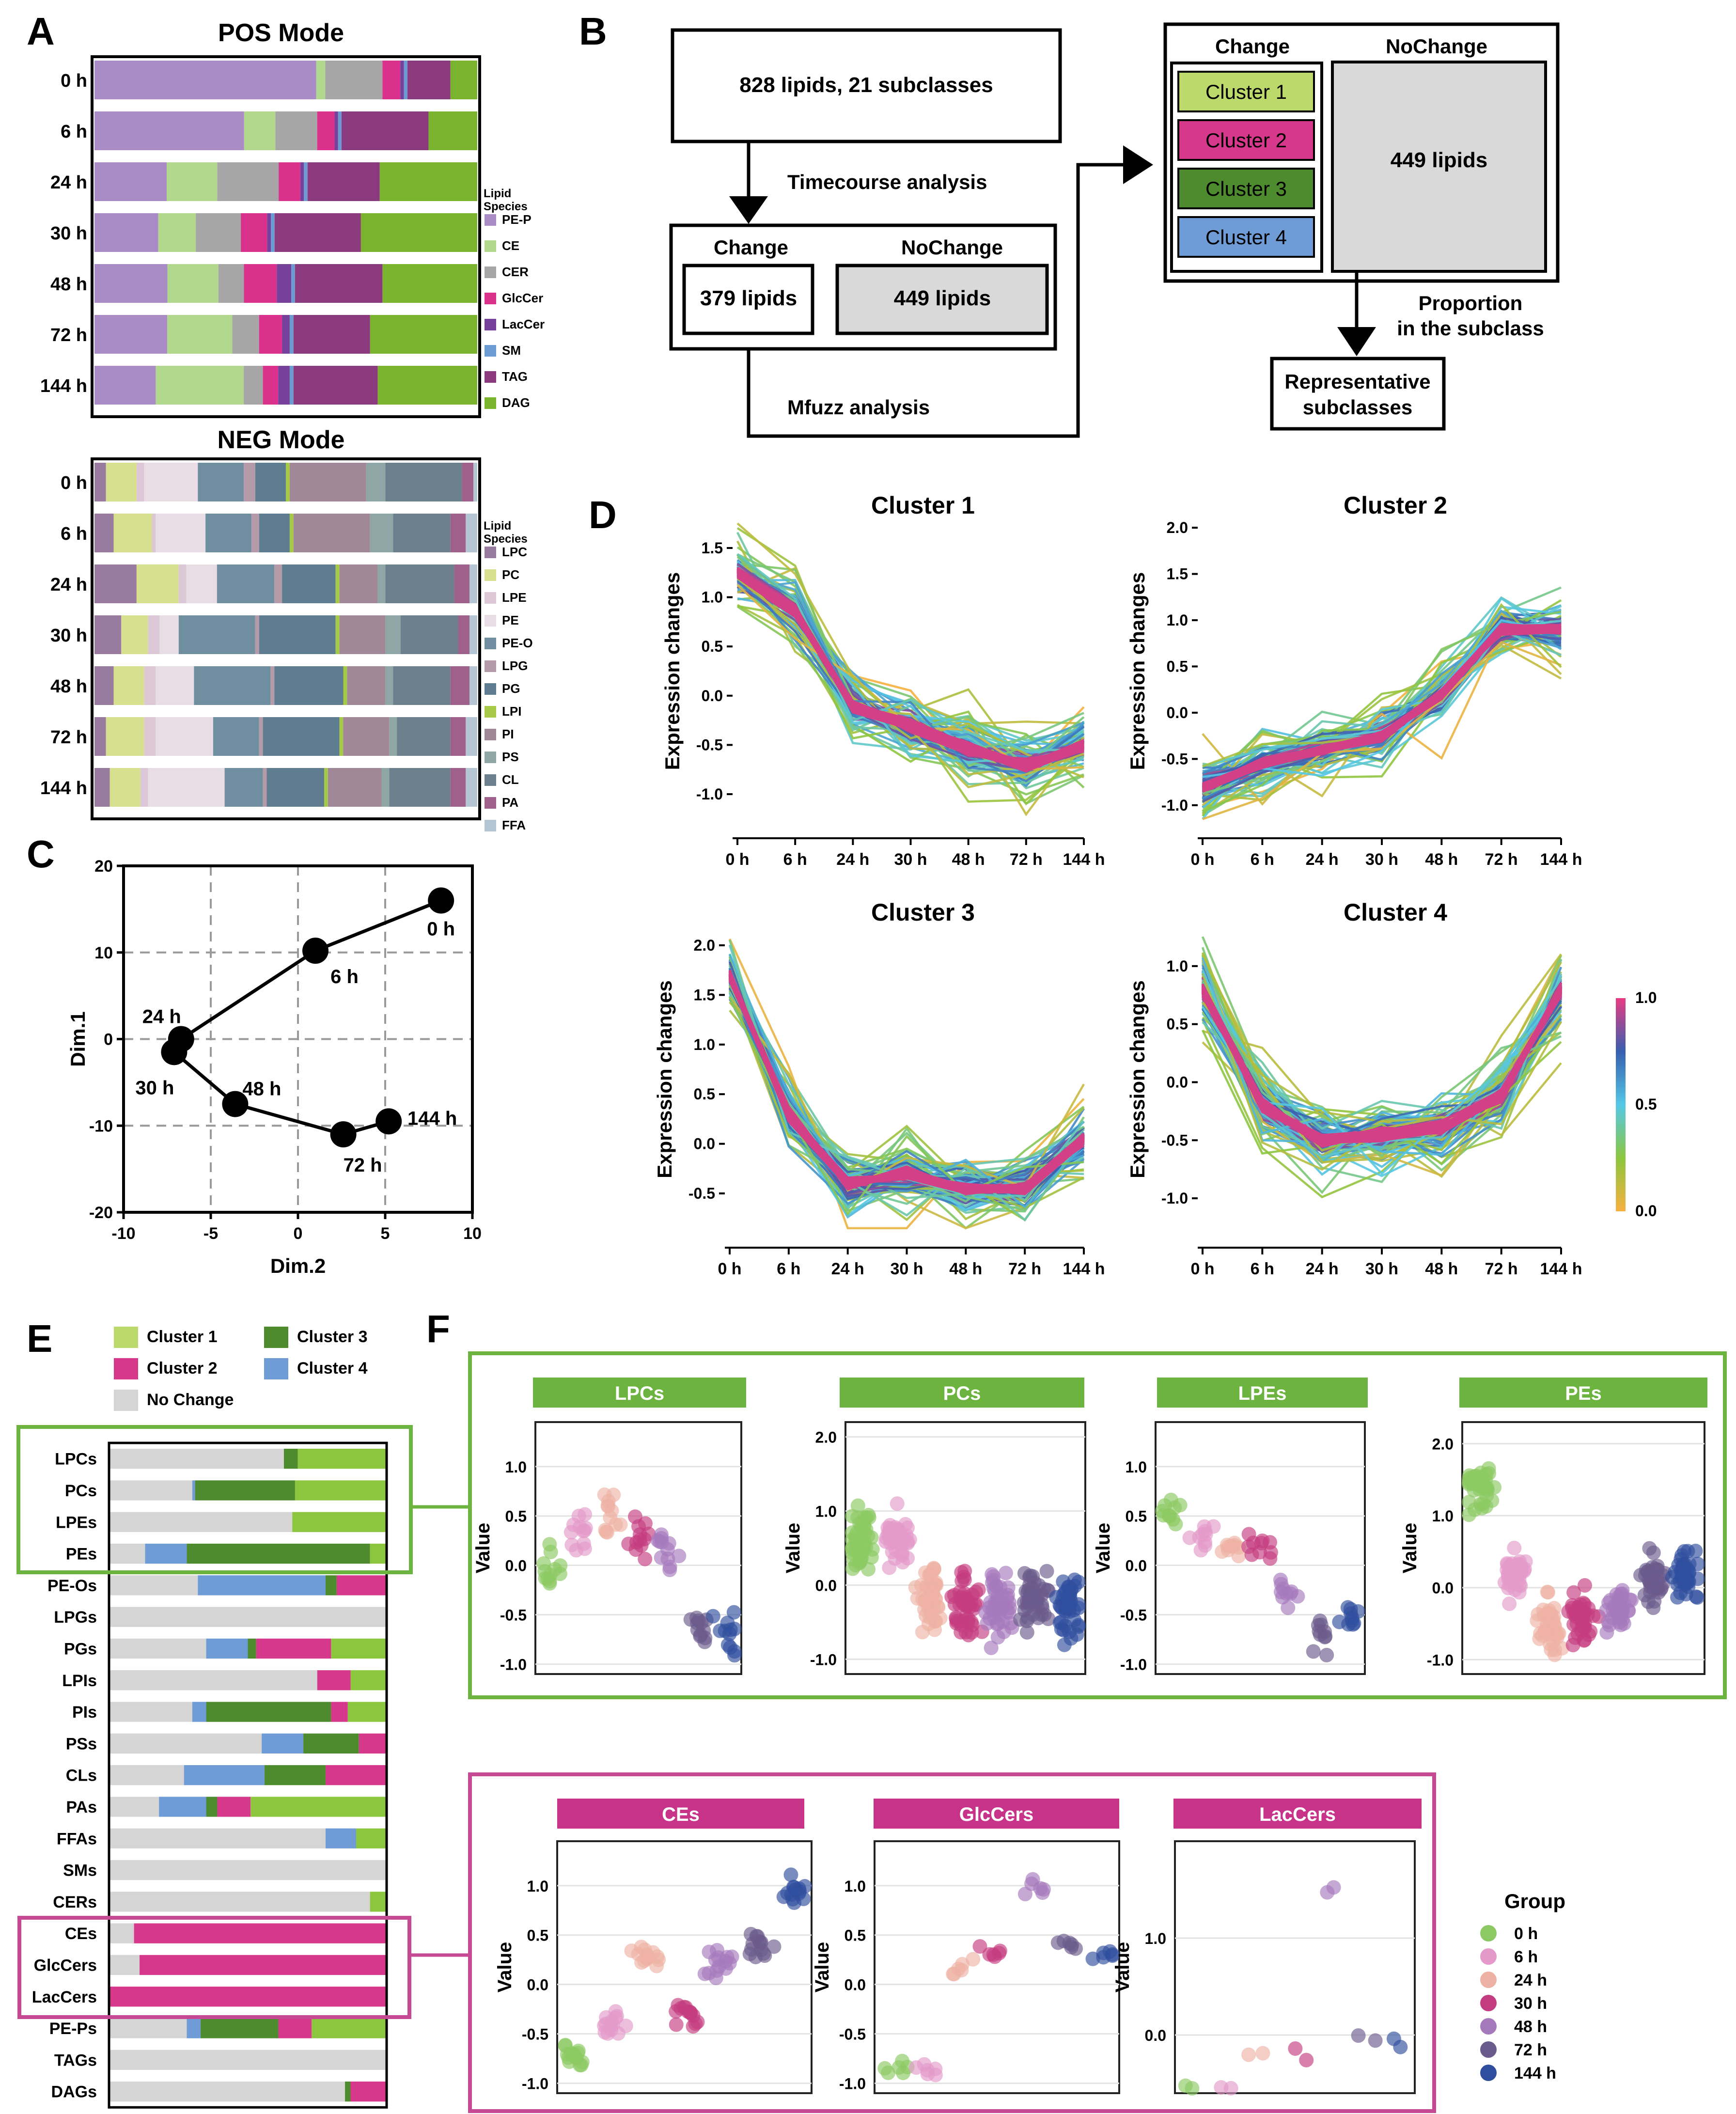  What do you see at coordinates (515, 272) in the screenshot?
I see `legend-label: CER` at bounding box center [515, 272].